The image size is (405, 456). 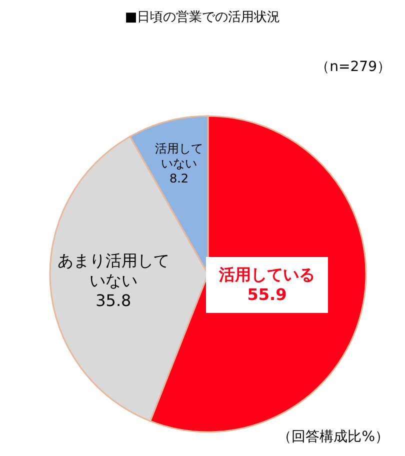 I want to click on slice-label: あまり活用していない, so click(x=113, y=270).